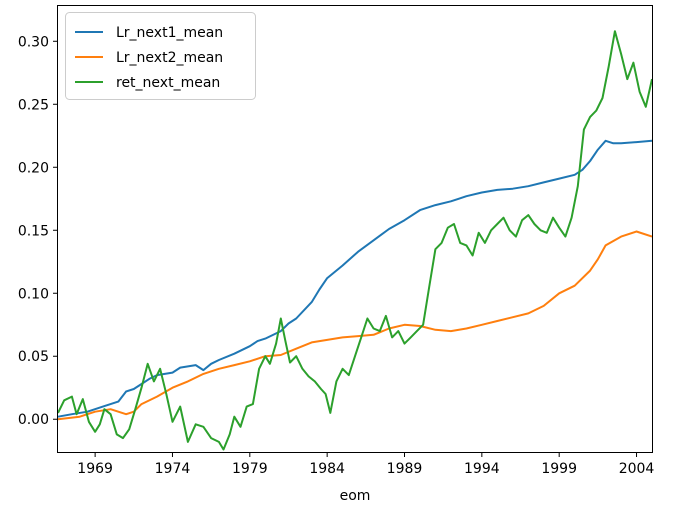 The width and height of the screenshot is (673, 511). What do you see at coordinates (33, 420) in the screenshot?
I see `y-tick-label: 0.00` at bounding box center [33, 420].